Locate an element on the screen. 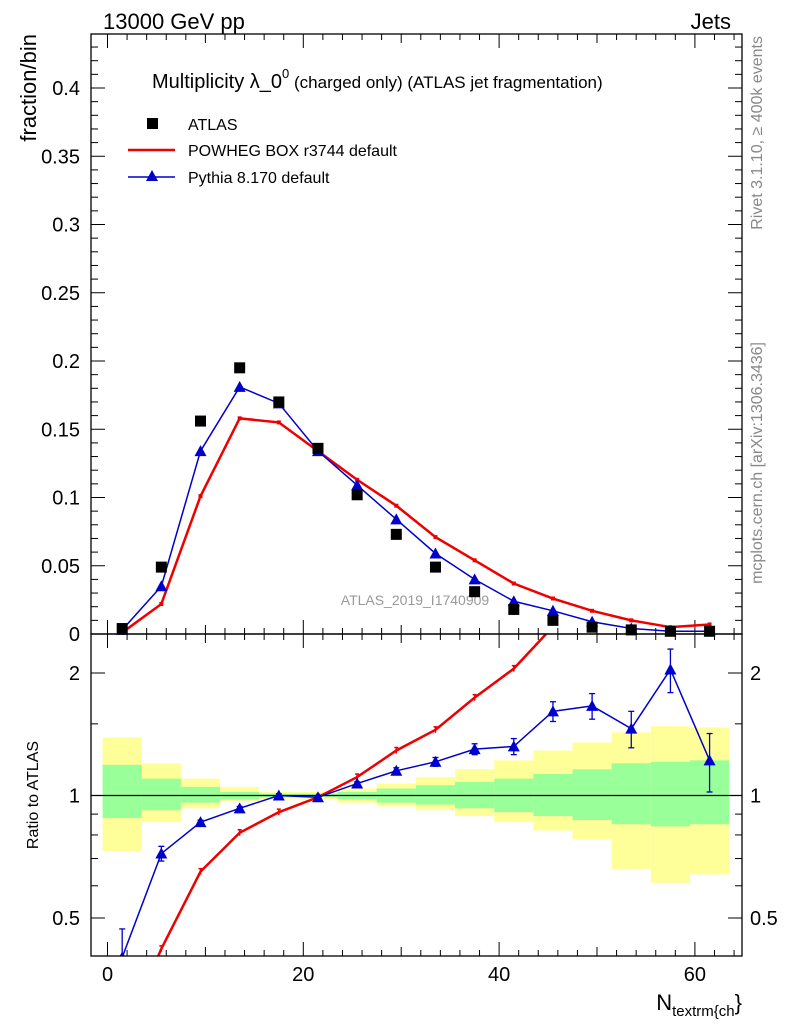 The height and width of the screenshot is (1024, 786). lower-ytick-label-right: 0.5 is located at coordinates (764, 919).